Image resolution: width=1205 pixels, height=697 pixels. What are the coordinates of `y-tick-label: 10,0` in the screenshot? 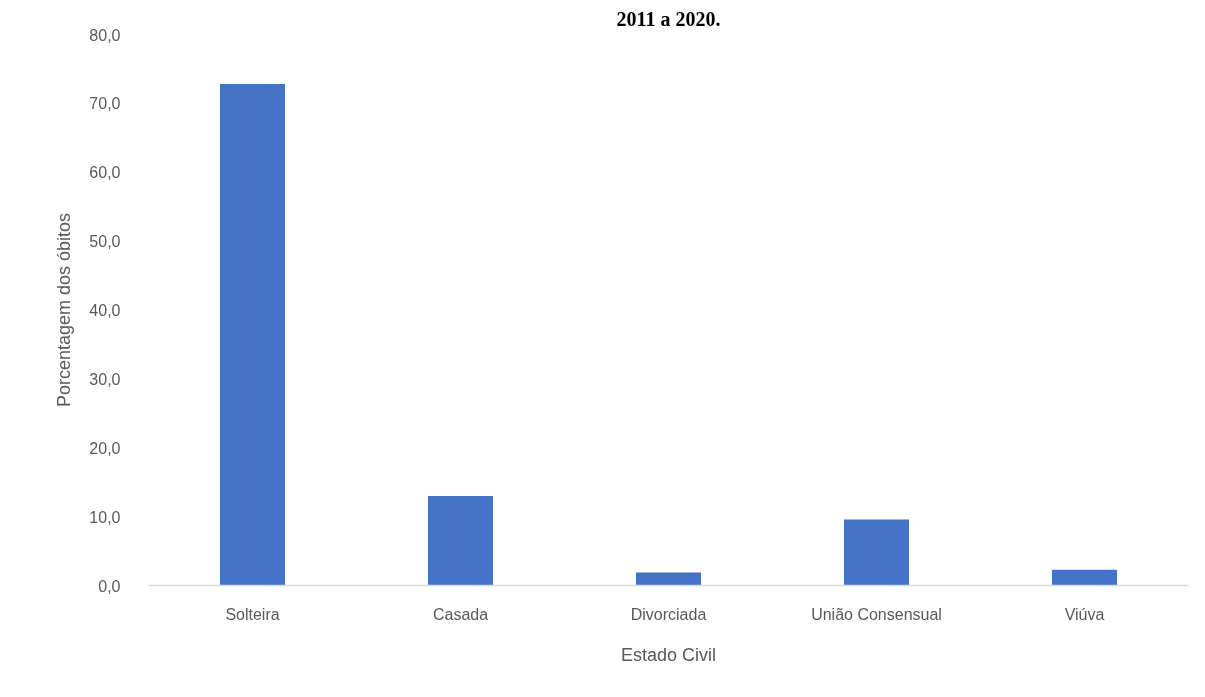 It's located at (105, 517).